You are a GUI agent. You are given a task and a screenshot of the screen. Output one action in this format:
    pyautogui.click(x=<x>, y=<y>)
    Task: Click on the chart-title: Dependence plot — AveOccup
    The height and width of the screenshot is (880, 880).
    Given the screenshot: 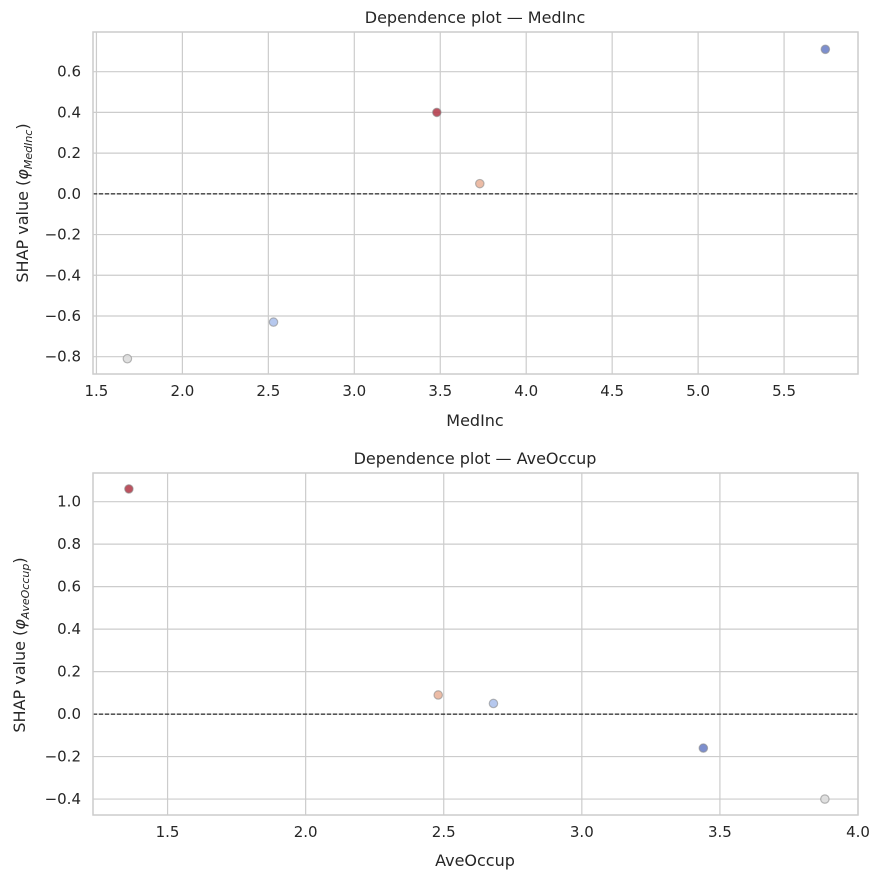 What is the action you would take?
    pyautogui.click(x=475, y=458)
    